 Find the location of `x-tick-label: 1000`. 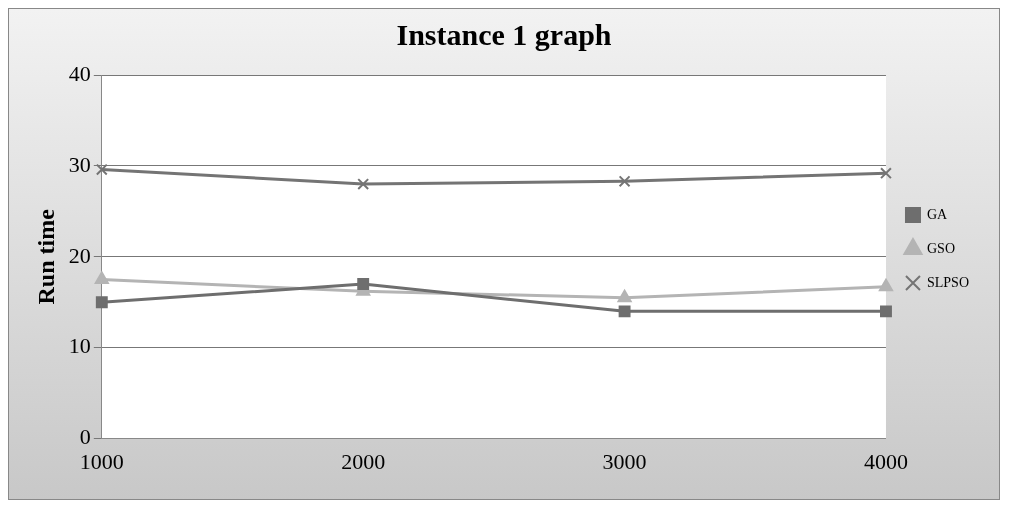

x-tick-label: 1000 is located at coordinates (101, 461).